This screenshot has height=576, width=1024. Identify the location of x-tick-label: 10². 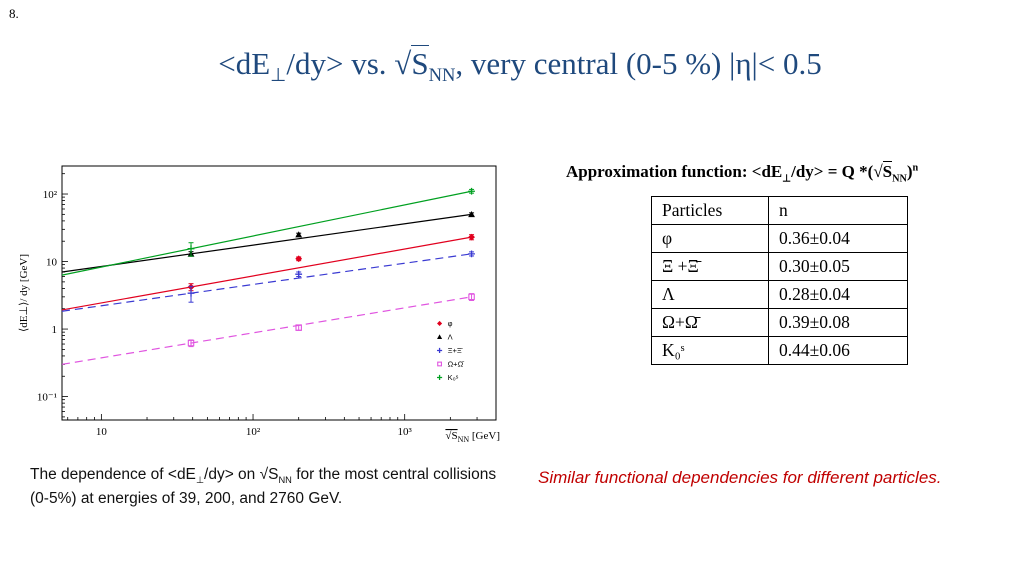
(253, 432).